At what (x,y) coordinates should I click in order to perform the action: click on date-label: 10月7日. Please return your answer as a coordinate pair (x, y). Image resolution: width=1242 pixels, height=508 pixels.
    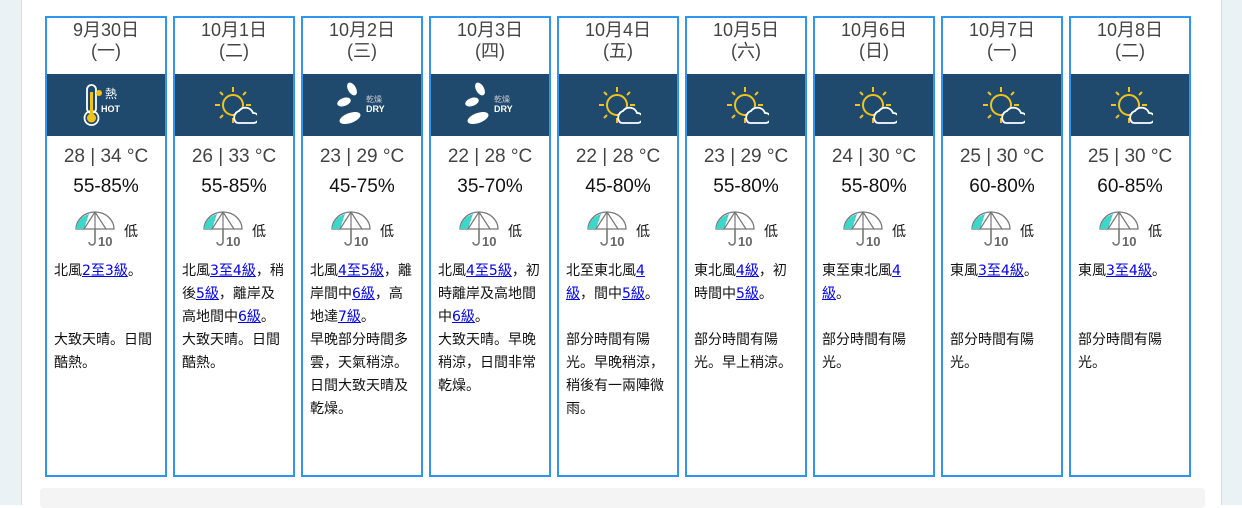
    Looking at the image, I should click on (1002, 30).